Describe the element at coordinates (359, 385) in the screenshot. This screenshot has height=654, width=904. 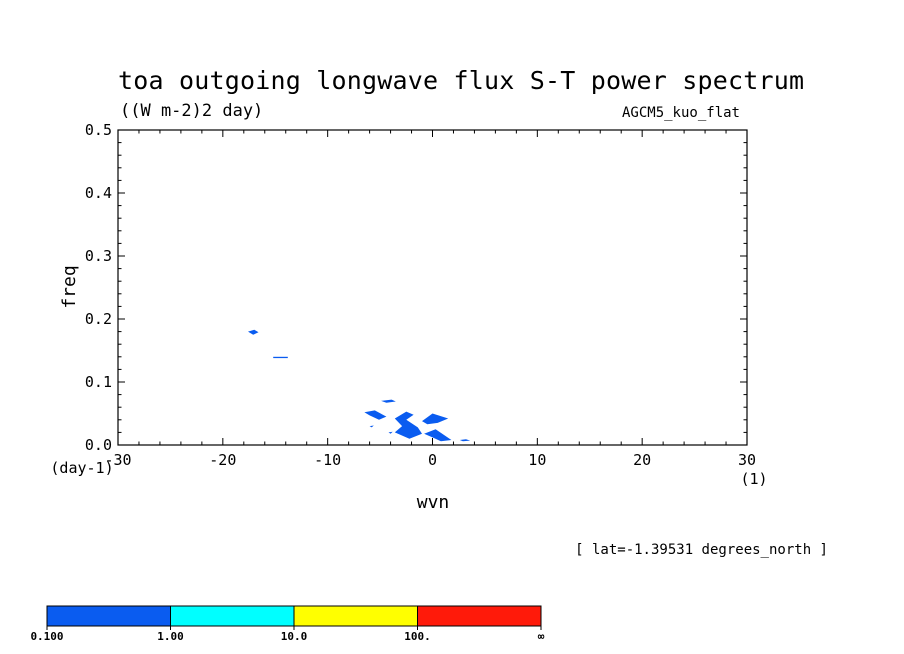
I see `contour-regions` at that location.